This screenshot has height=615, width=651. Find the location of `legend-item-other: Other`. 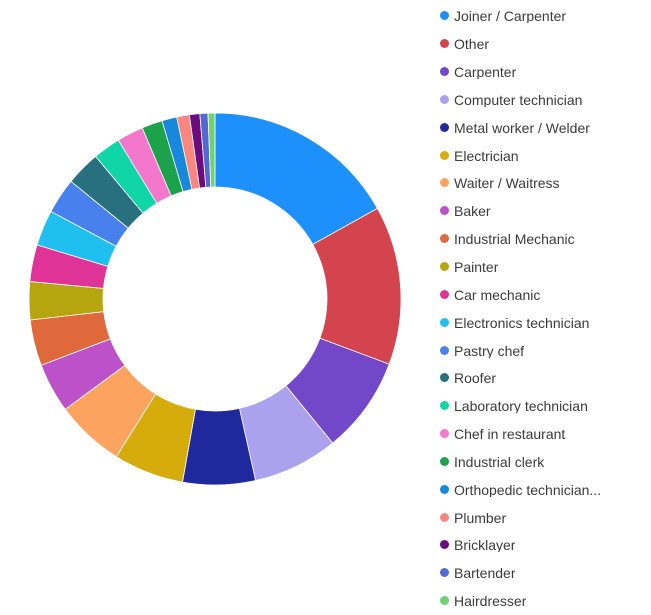

legend-item-other: Other is located at coordinates (545, 44).